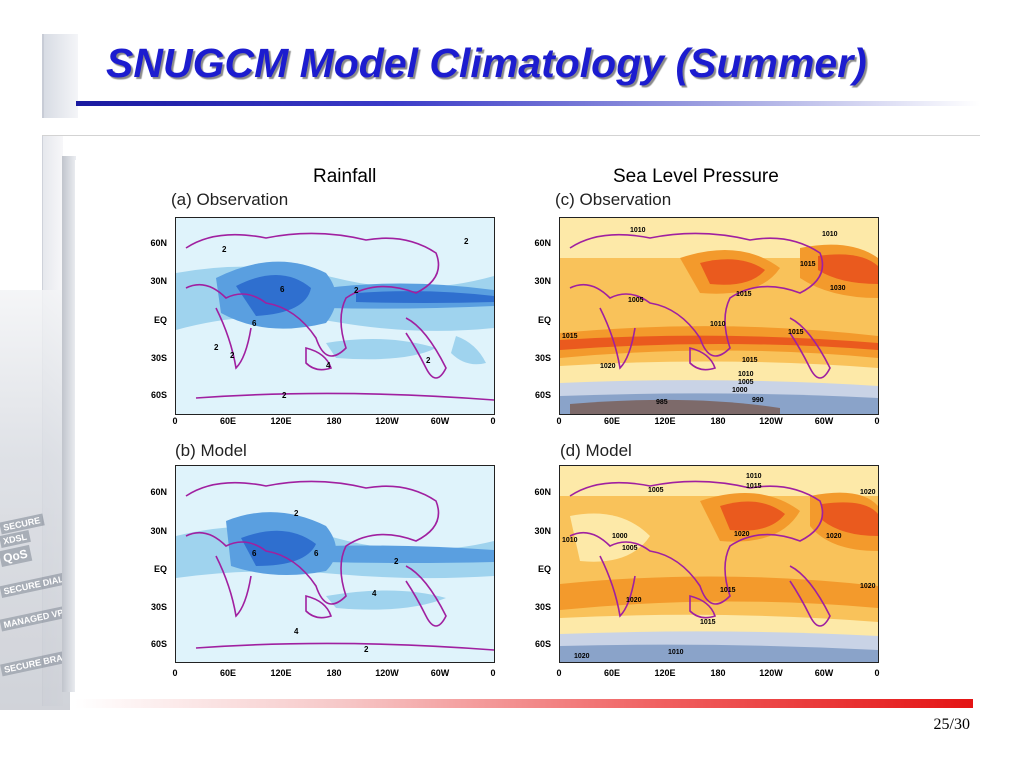  Describe the element at coordinates (335, 564) in the screenshot. I see `map-rainfall-model: 2 6 6 2 4 4 2` at that location.